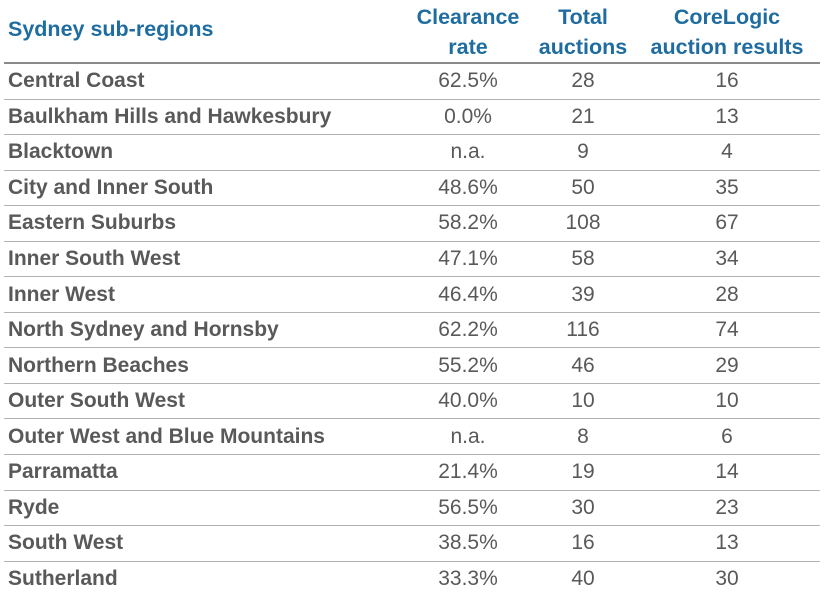 Image resolution: width=828 pixels, height=608 pixels. What do you see at coordinates (583, 187) in the screenshot?
I see `total-auctions-cell: 50` at bounding box center [583, 187].